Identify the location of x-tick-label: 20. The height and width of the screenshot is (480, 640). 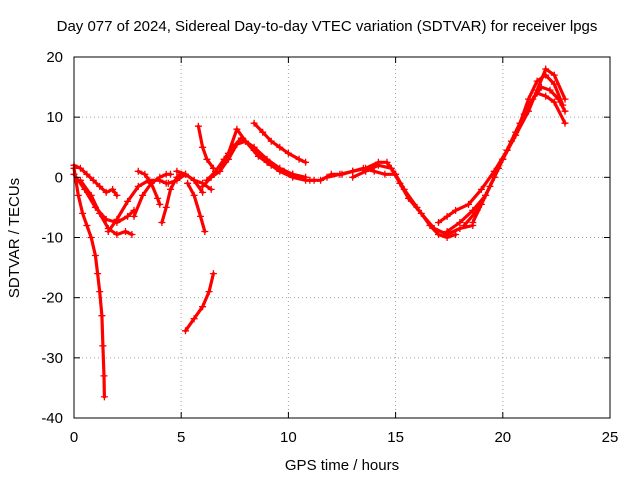
(502, 437).